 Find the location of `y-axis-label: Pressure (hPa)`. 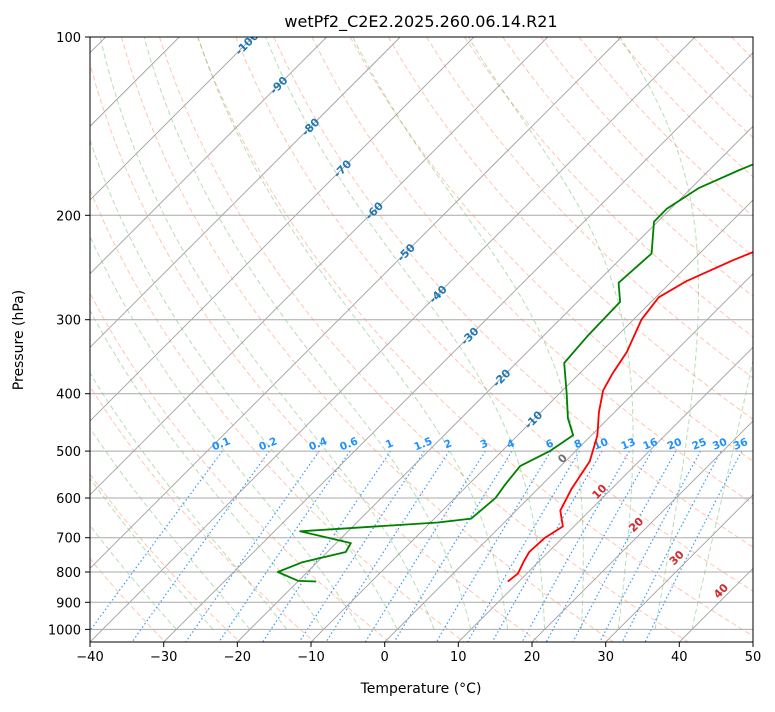

y-axis-label: Pressure (hPa) is located at coordinates (19, 340).